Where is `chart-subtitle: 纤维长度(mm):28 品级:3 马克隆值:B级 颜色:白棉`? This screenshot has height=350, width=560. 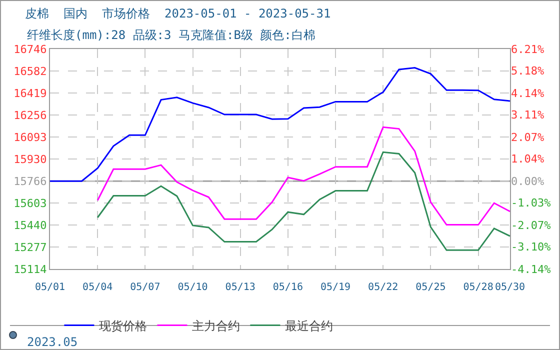
chart-subtitle: 纤维长度(mm):28 品级:3 马克隆值:B级 颜色:白棉 is located at coordinates (171, 35).